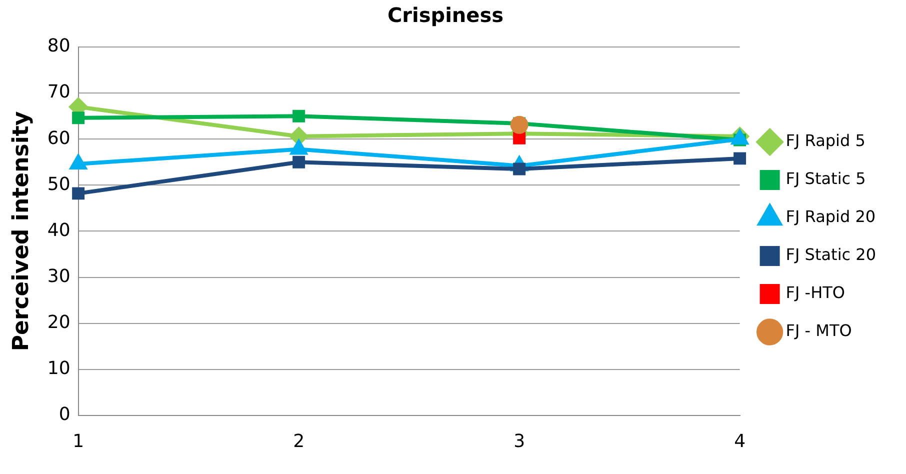  I want to click on y-tick-label: 40, so click(58, 230).